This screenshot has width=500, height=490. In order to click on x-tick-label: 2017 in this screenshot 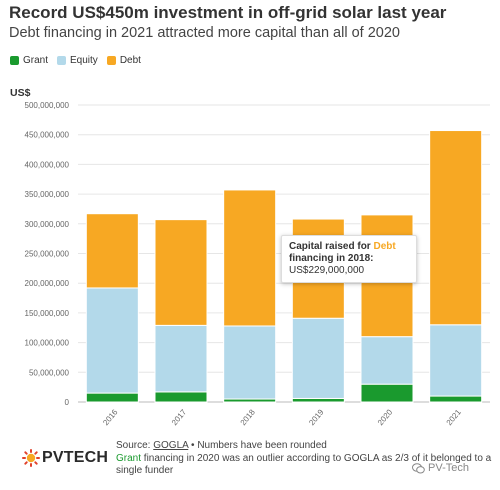, I will do `click(179, 417)`.